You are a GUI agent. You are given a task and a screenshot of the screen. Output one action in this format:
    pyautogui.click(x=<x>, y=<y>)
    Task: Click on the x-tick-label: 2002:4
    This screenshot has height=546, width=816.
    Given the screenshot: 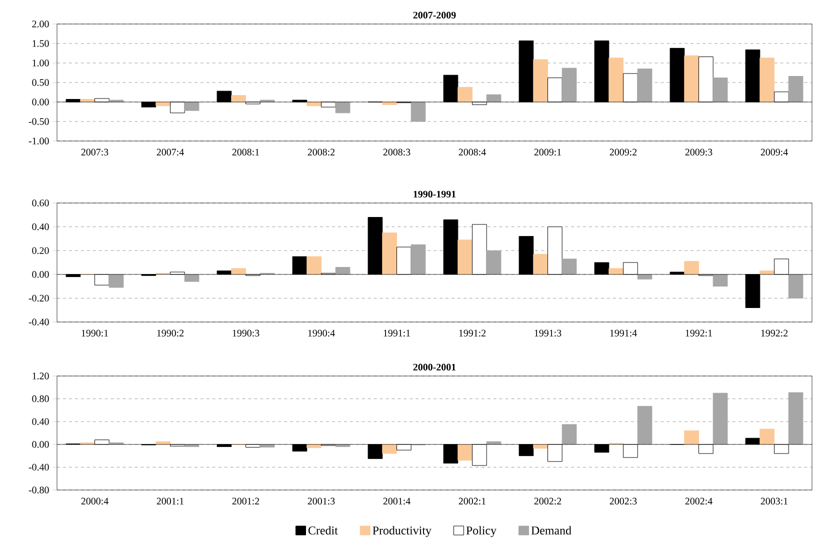 What is the action you would take?
    pyautogui.click(x=698, y=501)
    